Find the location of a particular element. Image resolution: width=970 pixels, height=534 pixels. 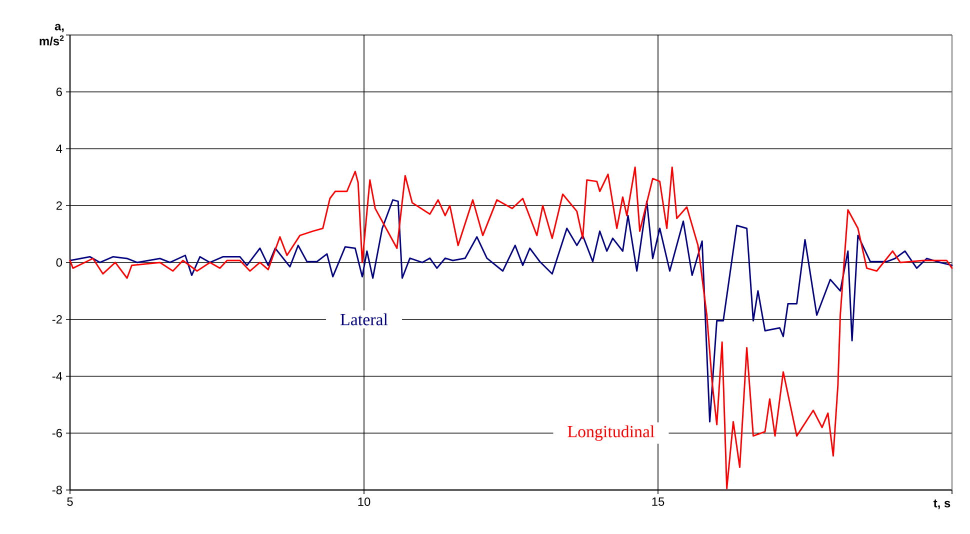

x-tick-label: 15 is located at coordinates (658, 502).